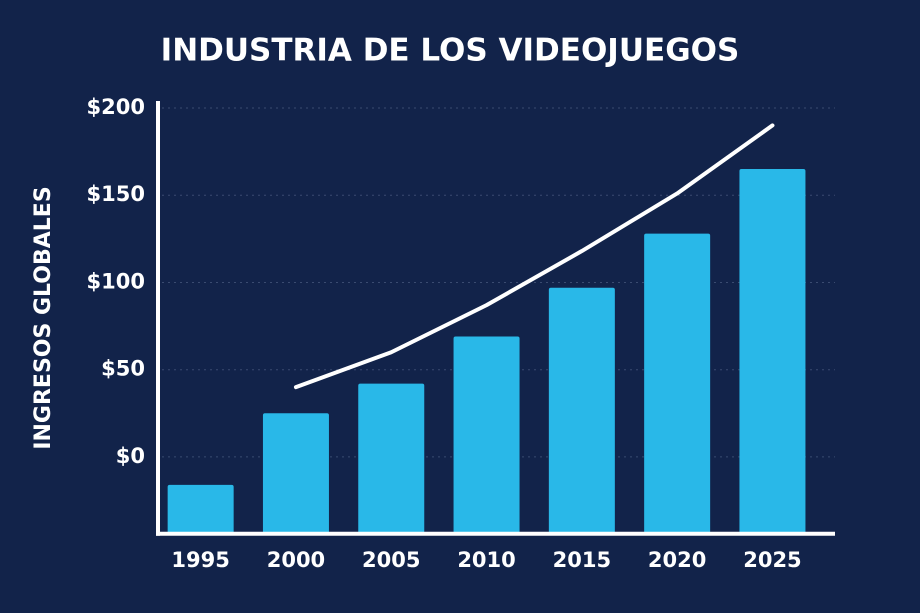 Image resolution: width=920 pixels, height=613 pixels. What do you see at coordinates (116, 107) in the screenshot?
I see `y-tick-label: $200` at bounding box center [116, 107].